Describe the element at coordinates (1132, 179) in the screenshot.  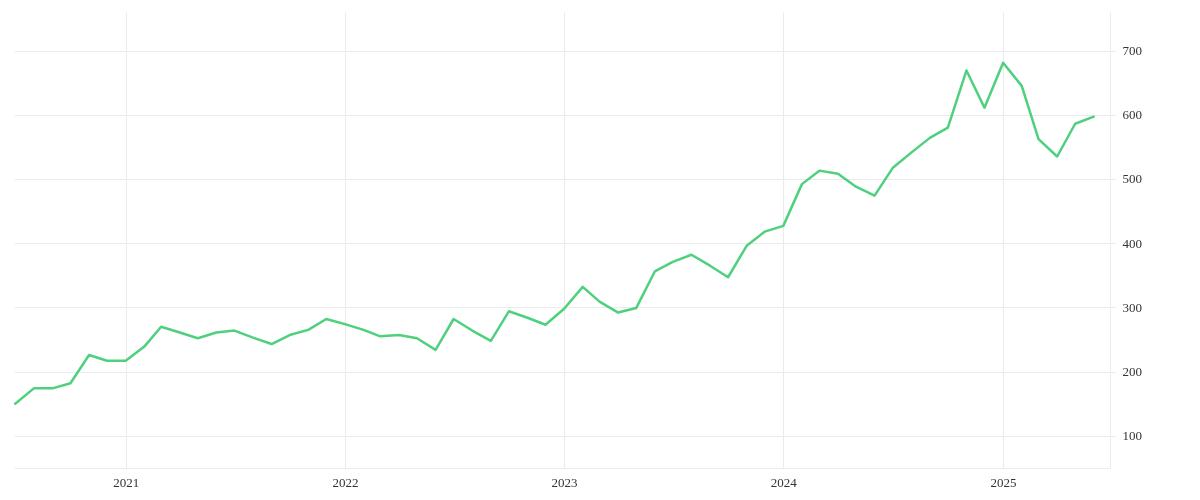
I see `y-tick-label: 500` at that location.